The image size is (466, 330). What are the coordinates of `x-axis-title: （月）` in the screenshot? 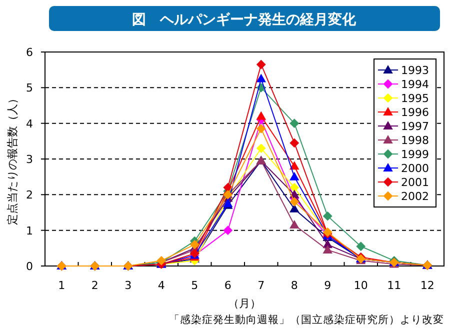 It's located at (244, 303).